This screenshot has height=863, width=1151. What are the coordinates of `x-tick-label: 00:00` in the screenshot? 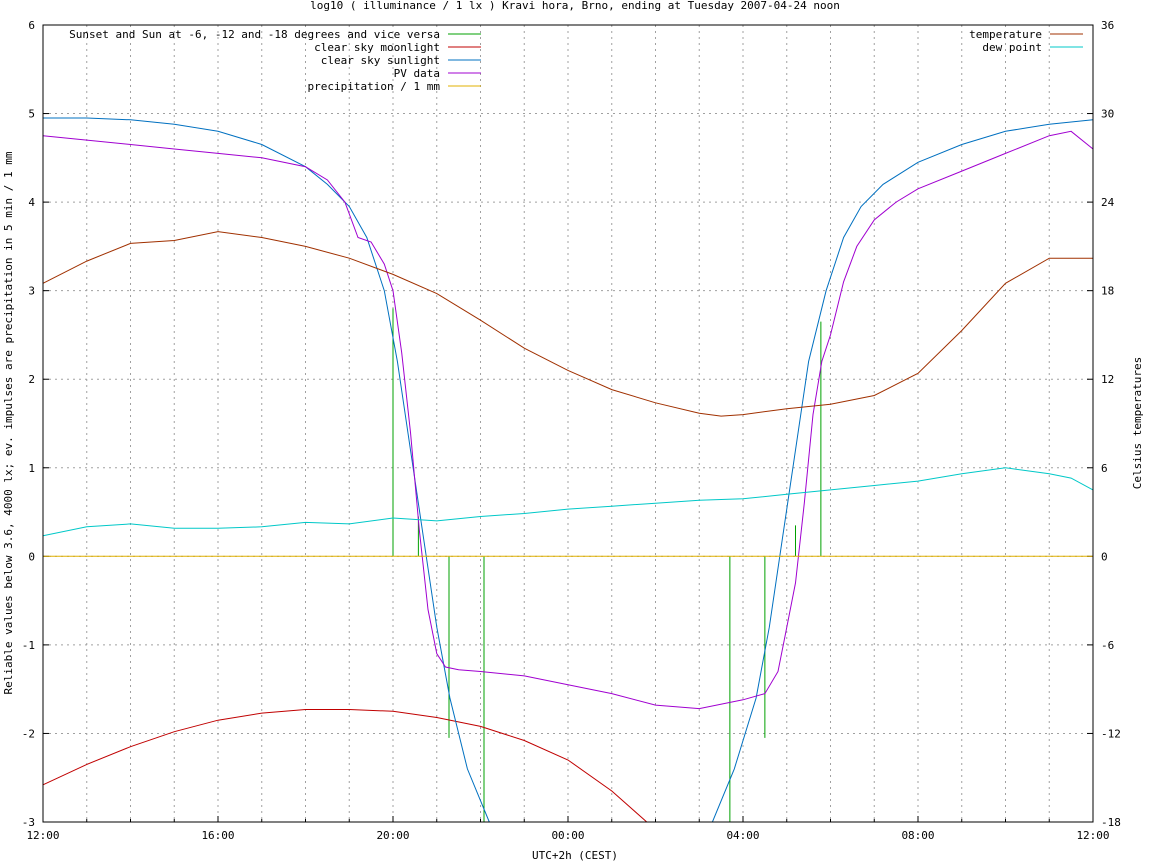 It's located at (567, 835).